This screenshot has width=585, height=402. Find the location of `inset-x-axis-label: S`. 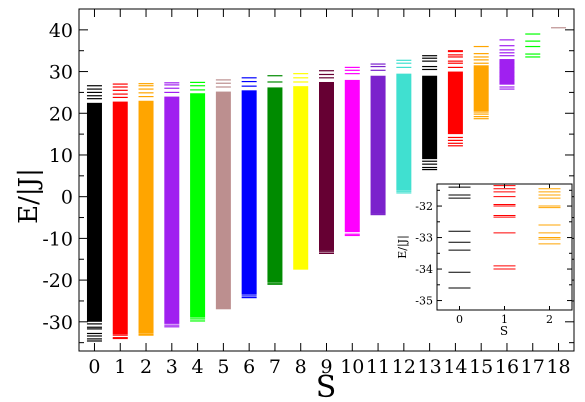

inset-x-axis-label: S is located at coordinates (504, 331).